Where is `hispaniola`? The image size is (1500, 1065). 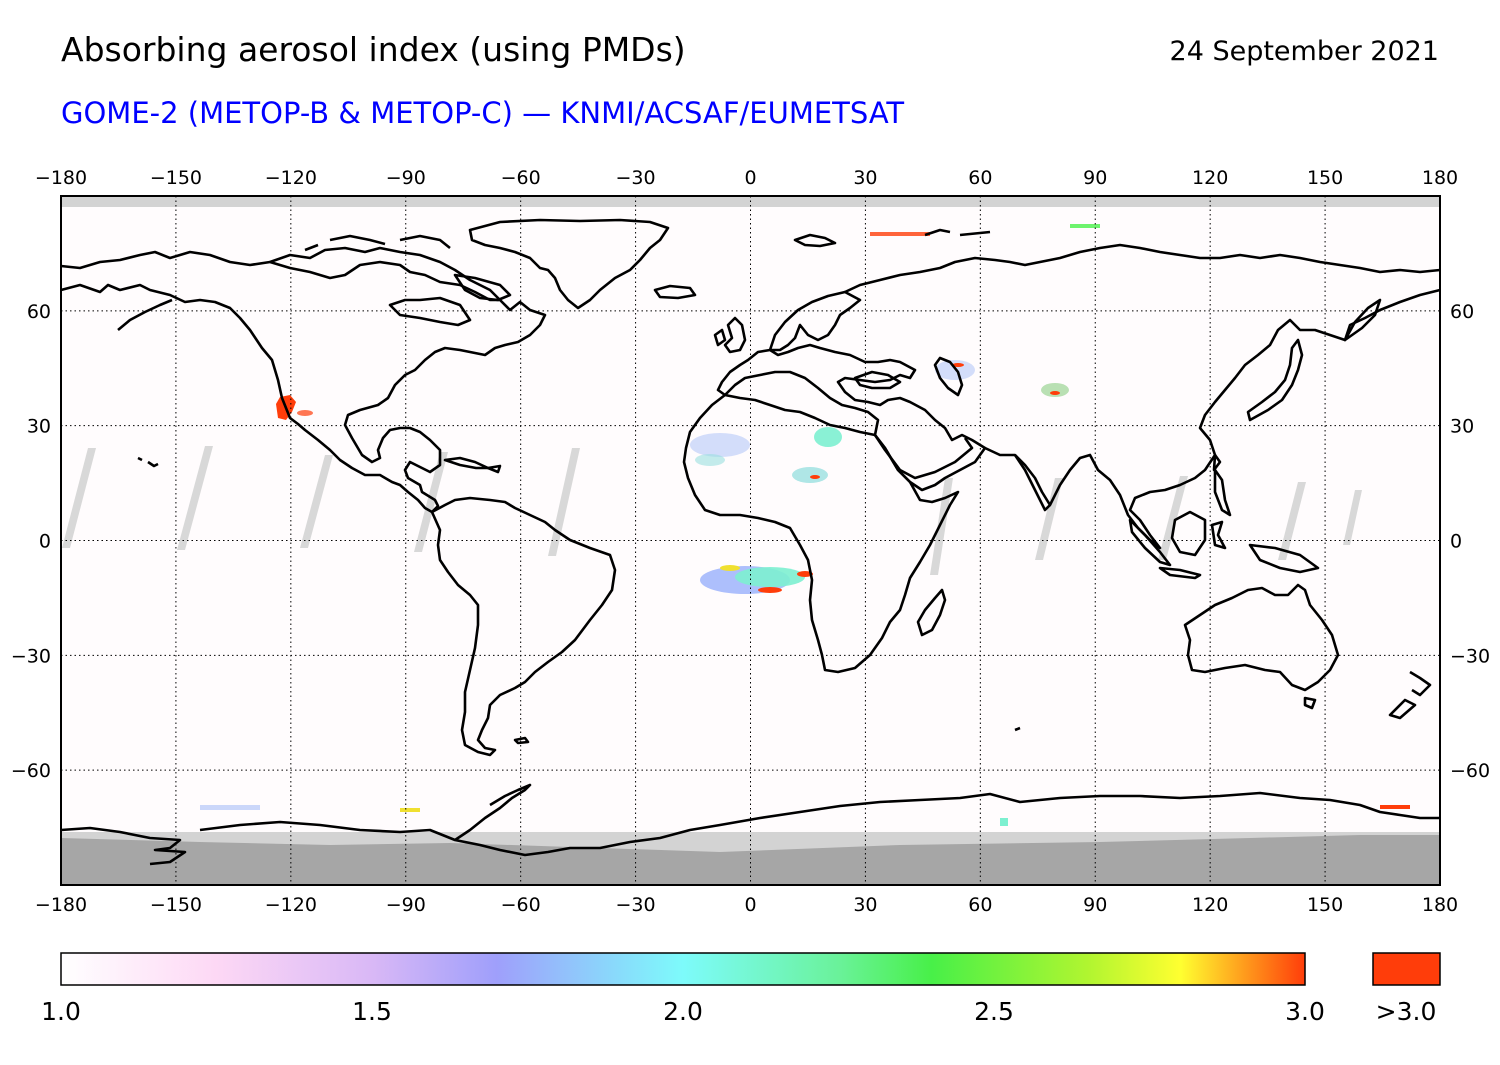
hispaniola is located at coordinates (494, 469).